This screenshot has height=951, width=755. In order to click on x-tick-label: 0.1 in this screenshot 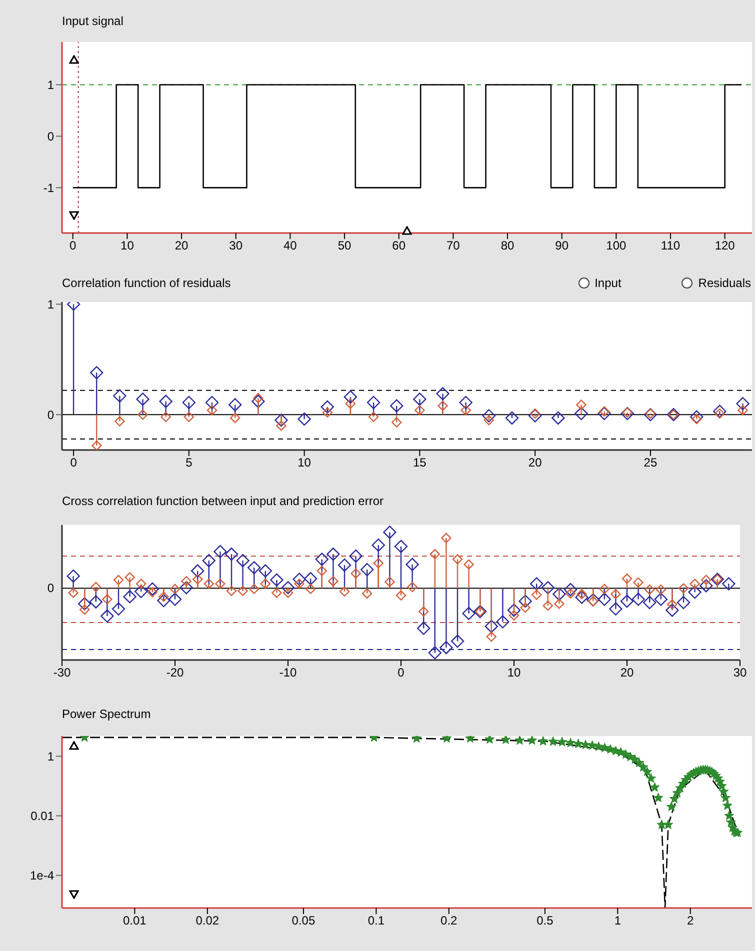, I will do `click(376, 921)`.